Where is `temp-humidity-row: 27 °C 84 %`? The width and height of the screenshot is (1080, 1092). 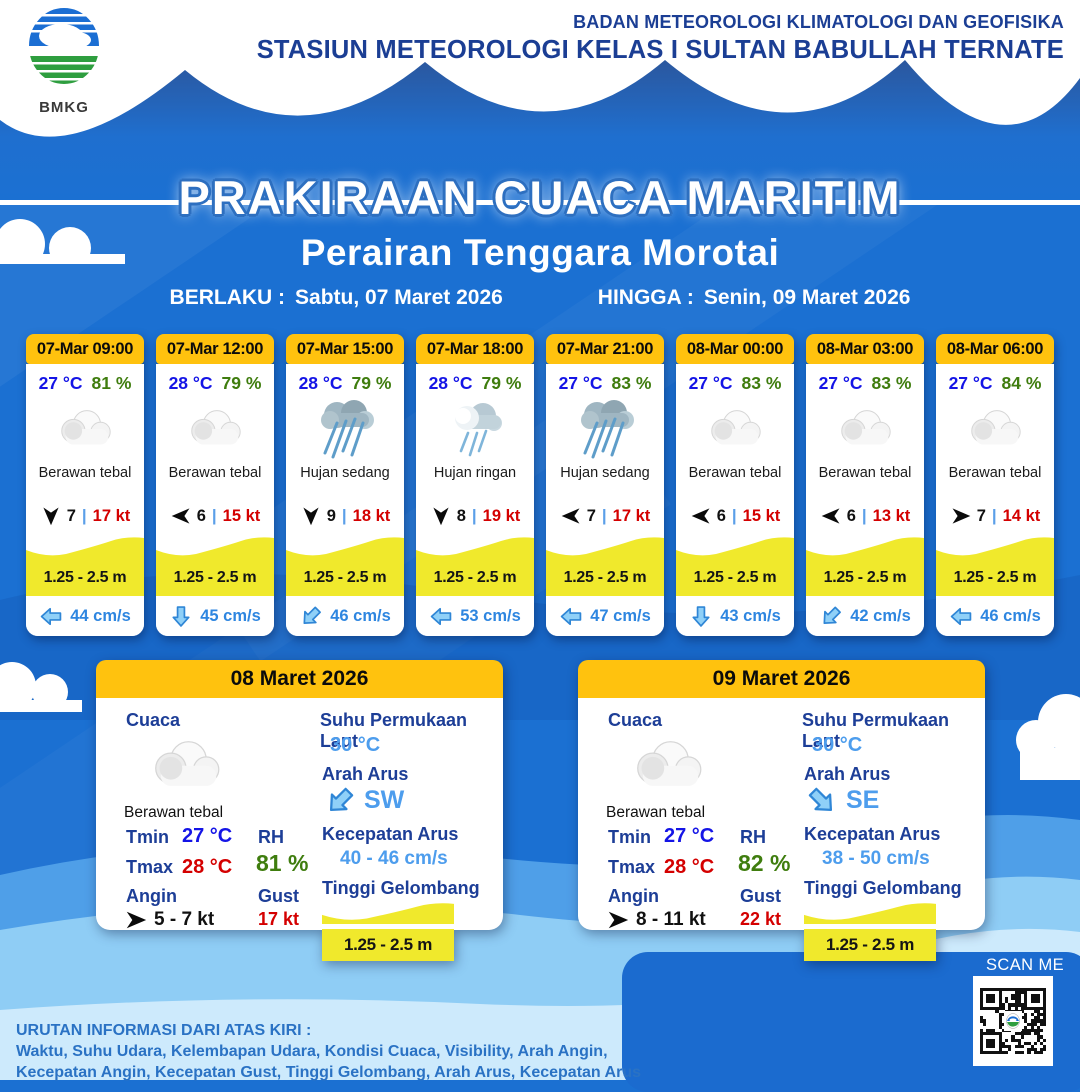
temp-humidity-row: 27 °C 84 % is located at coordinates (995, 384).